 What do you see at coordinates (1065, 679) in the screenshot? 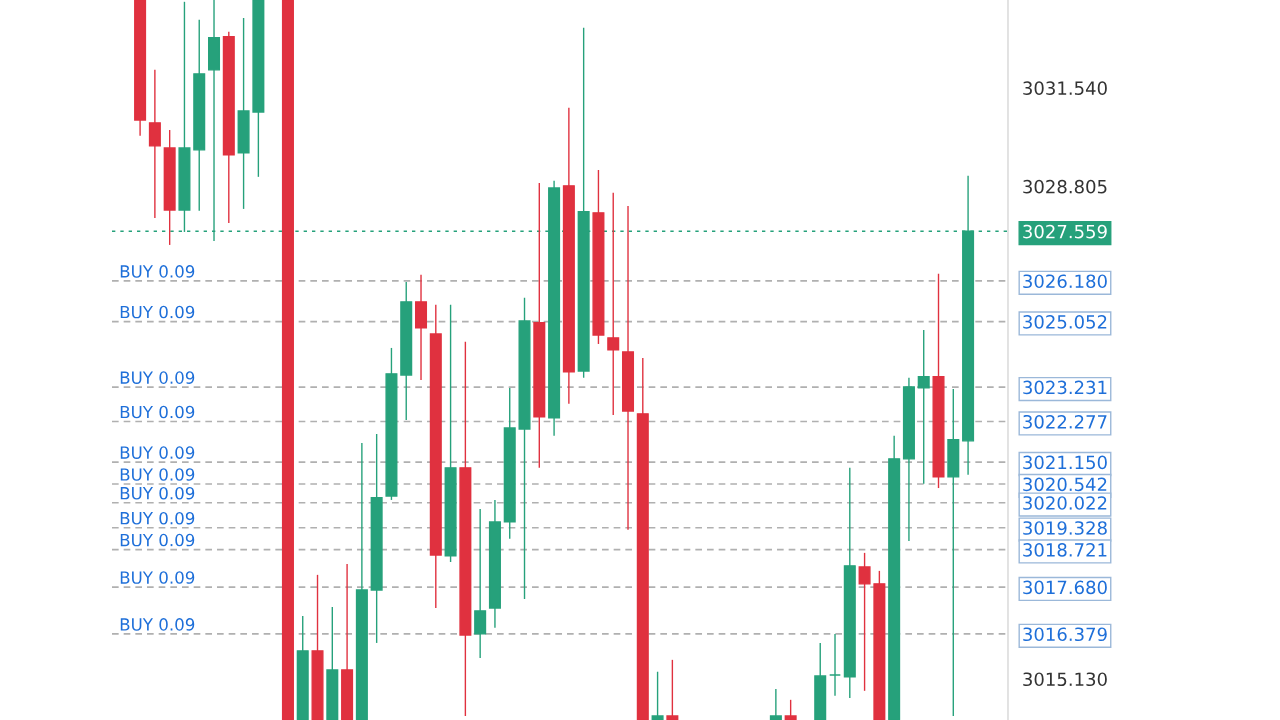
I see `y-tick-label: 3015.130` at bounding box center [1065, 679].